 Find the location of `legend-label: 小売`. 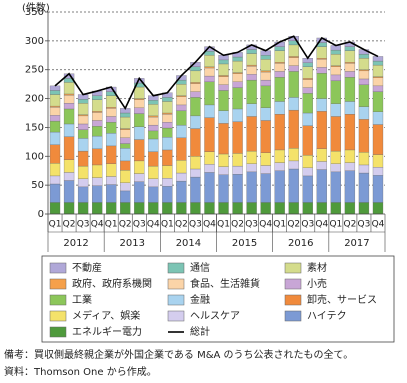

legend-label: 小売 is located at coordinates (317, 283).